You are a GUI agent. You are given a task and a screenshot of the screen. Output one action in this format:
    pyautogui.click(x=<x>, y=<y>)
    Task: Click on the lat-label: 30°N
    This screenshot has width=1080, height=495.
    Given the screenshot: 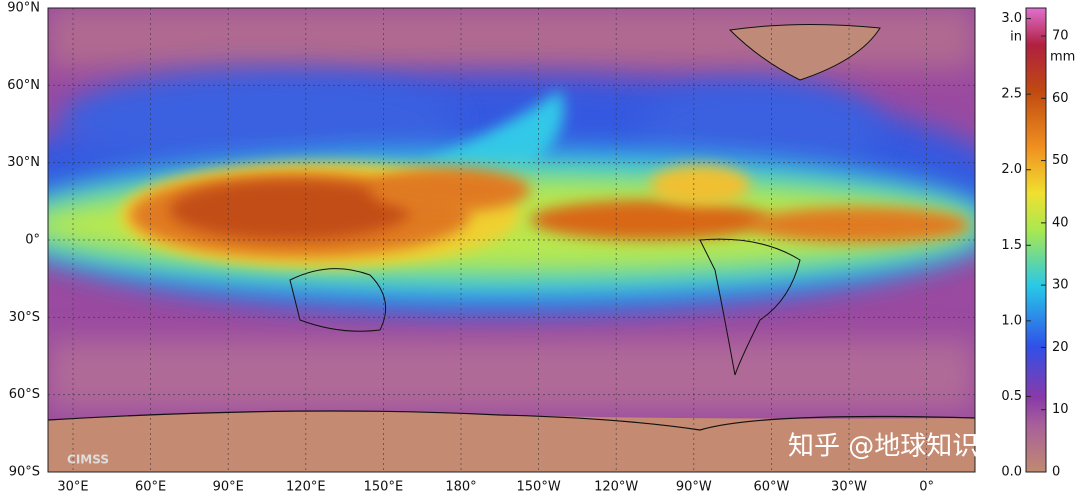 What is the action you would take?
    pyautogui.click(x=23, y=162)
    